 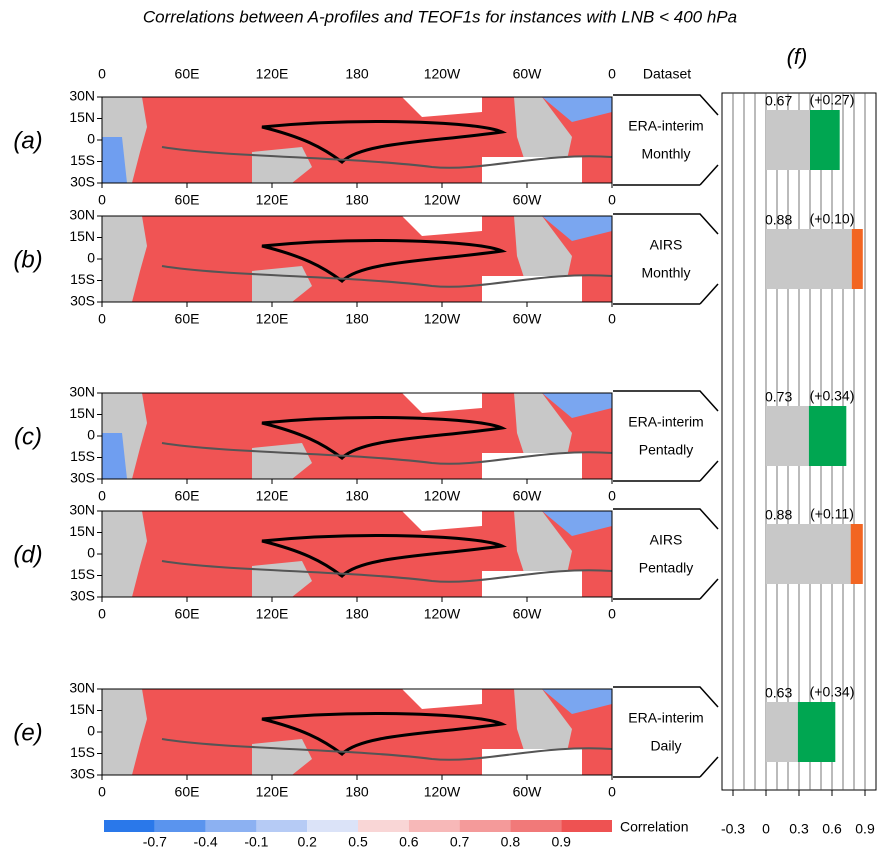 What do you see at coordinates (27, 554) in the screenshot?
I see `panel-letter: (d)` at bounding box center [27, 554].